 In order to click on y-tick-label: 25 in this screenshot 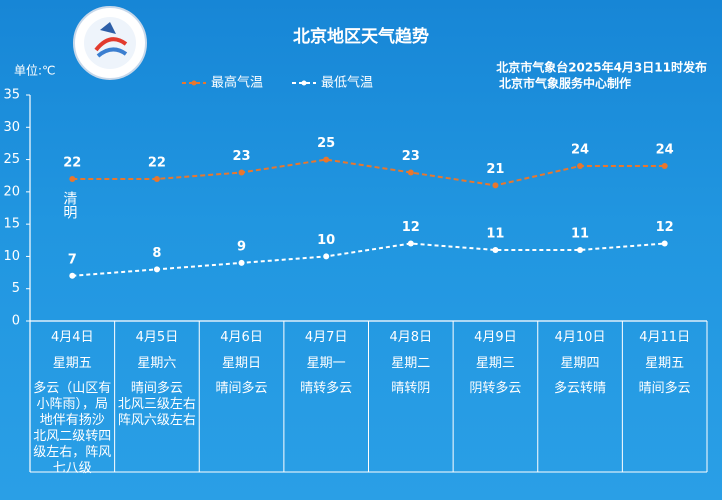, I will do `click(11, 159)`.